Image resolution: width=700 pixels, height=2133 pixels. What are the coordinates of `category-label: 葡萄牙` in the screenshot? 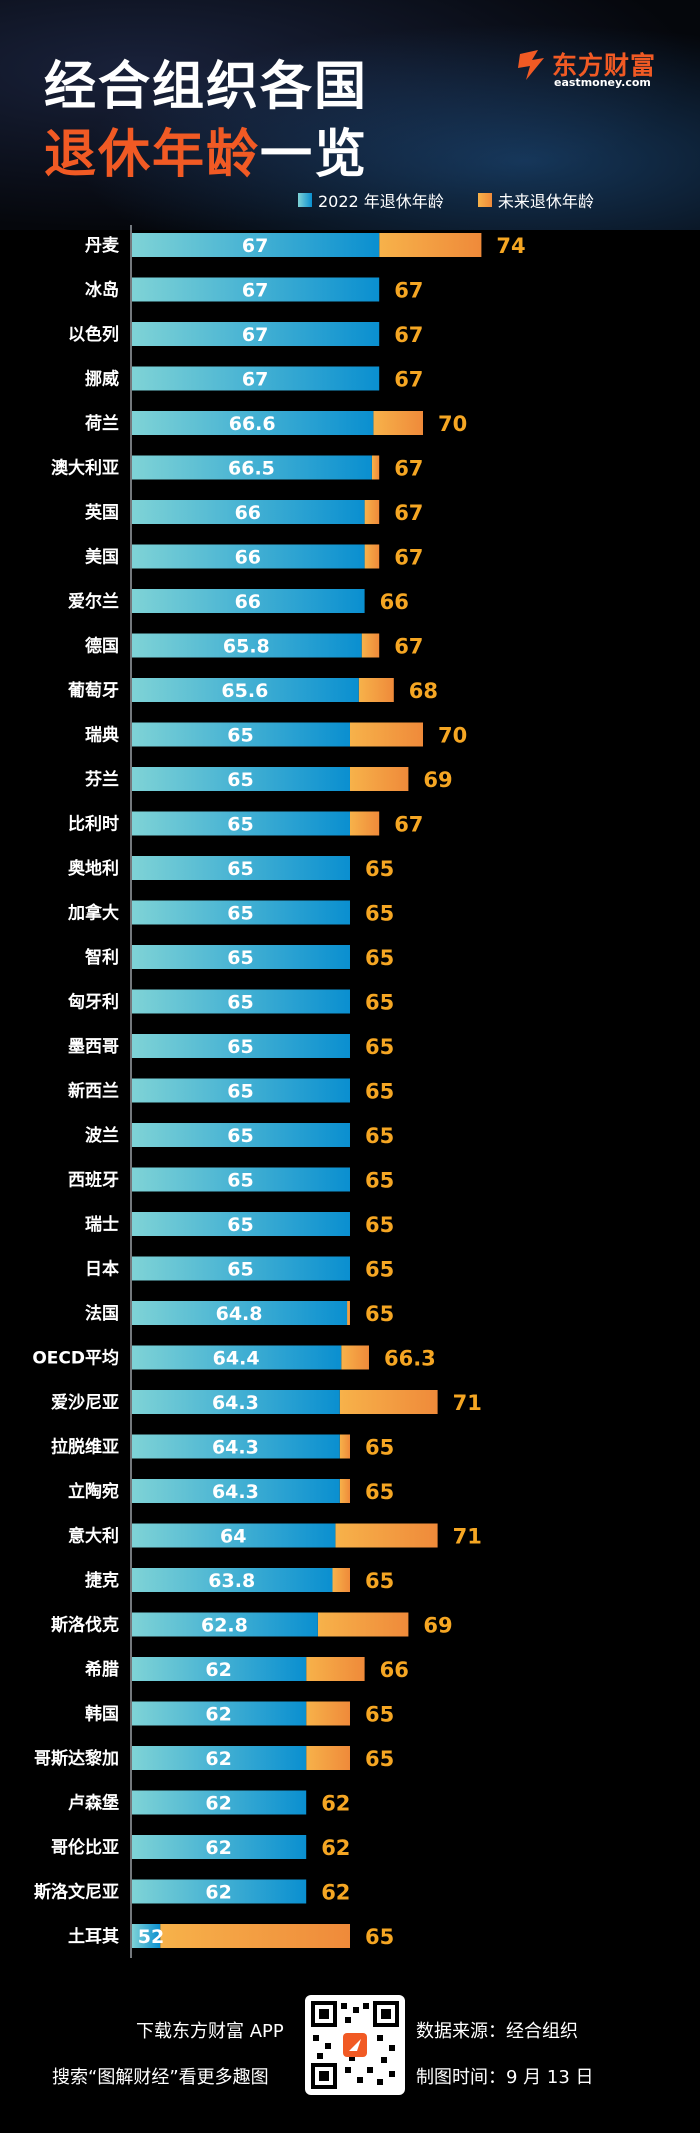 It's located at (93, 690).